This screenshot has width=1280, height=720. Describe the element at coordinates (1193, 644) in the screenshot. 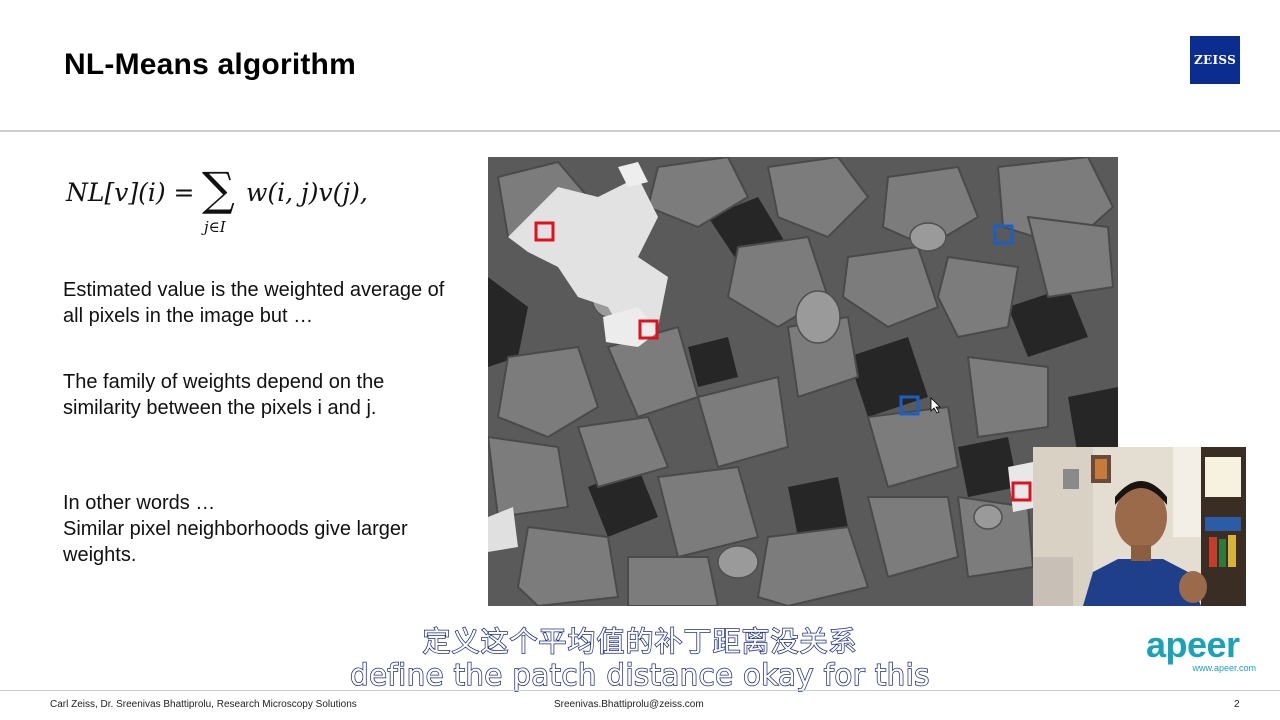

I see `apeer-logo-word: apeer` at that location.